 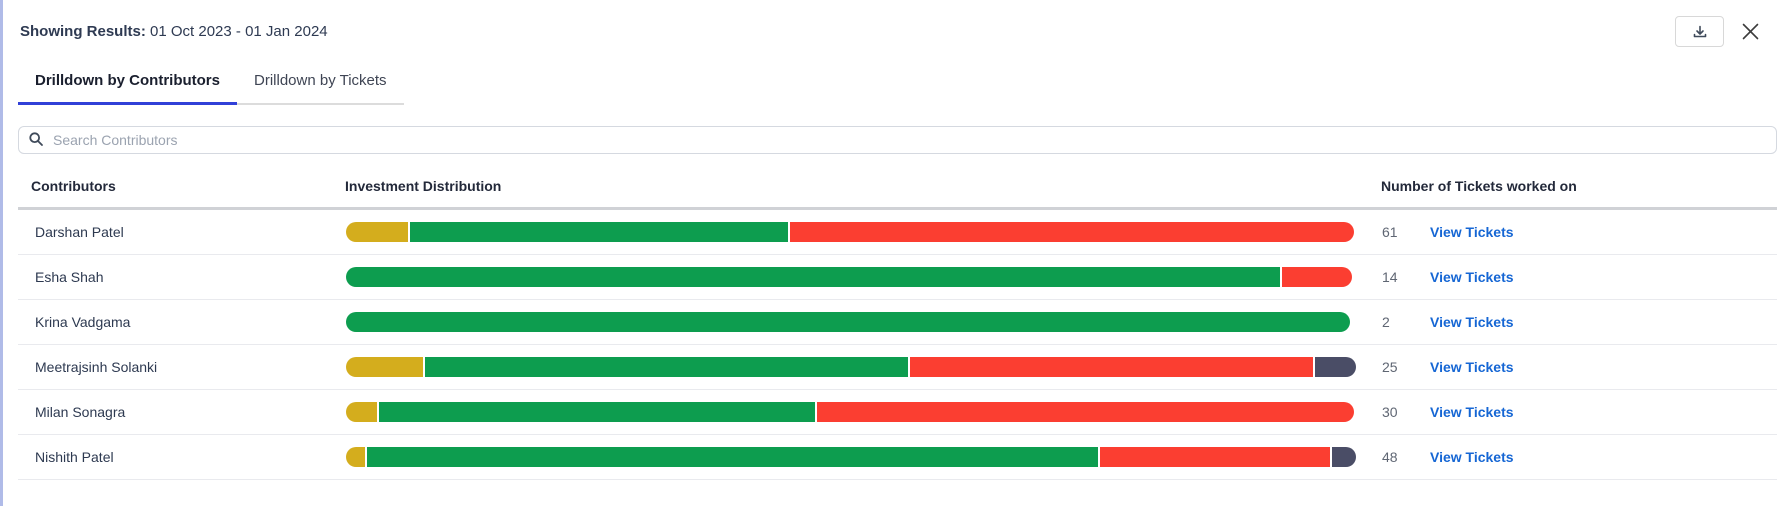 I want to click on search-input, so click(x=897, y=139).